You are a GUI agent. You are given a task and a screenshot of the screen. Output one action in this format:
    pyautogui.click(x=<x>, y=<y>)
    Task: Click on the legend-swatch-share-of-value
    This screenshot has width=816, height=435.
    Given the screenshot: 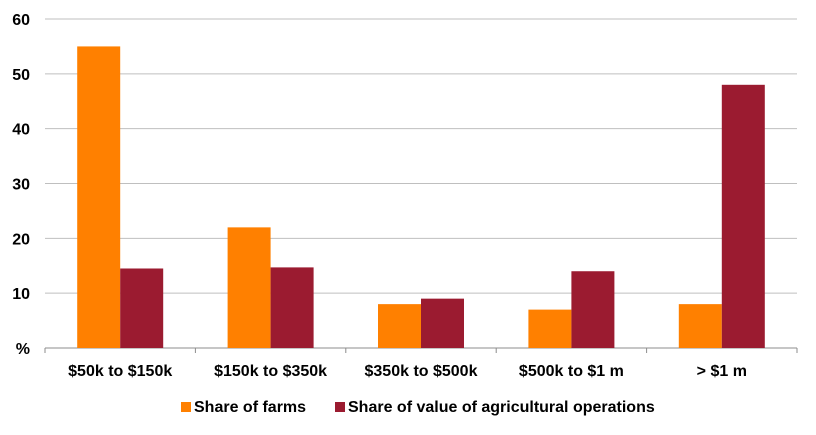 What is the action you would take?
    pyautogui.click(x=340, y=407)
    